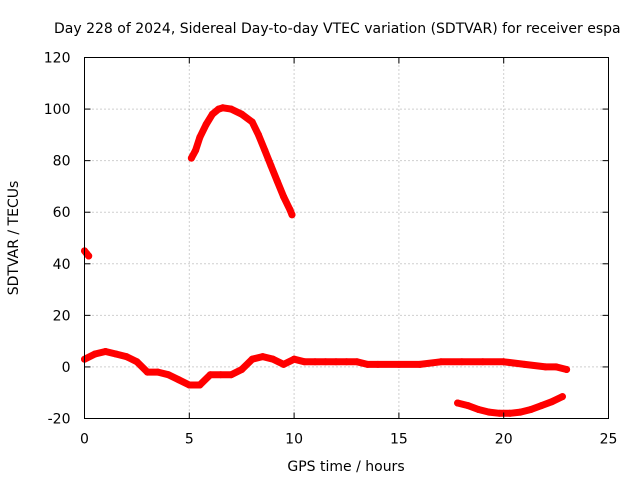 This screenshot has width=640, height=480. What do you see at coordinates (62, 265) in the screenshot?
I see `y-tick-label: 40` at bounding box center [62, 265].